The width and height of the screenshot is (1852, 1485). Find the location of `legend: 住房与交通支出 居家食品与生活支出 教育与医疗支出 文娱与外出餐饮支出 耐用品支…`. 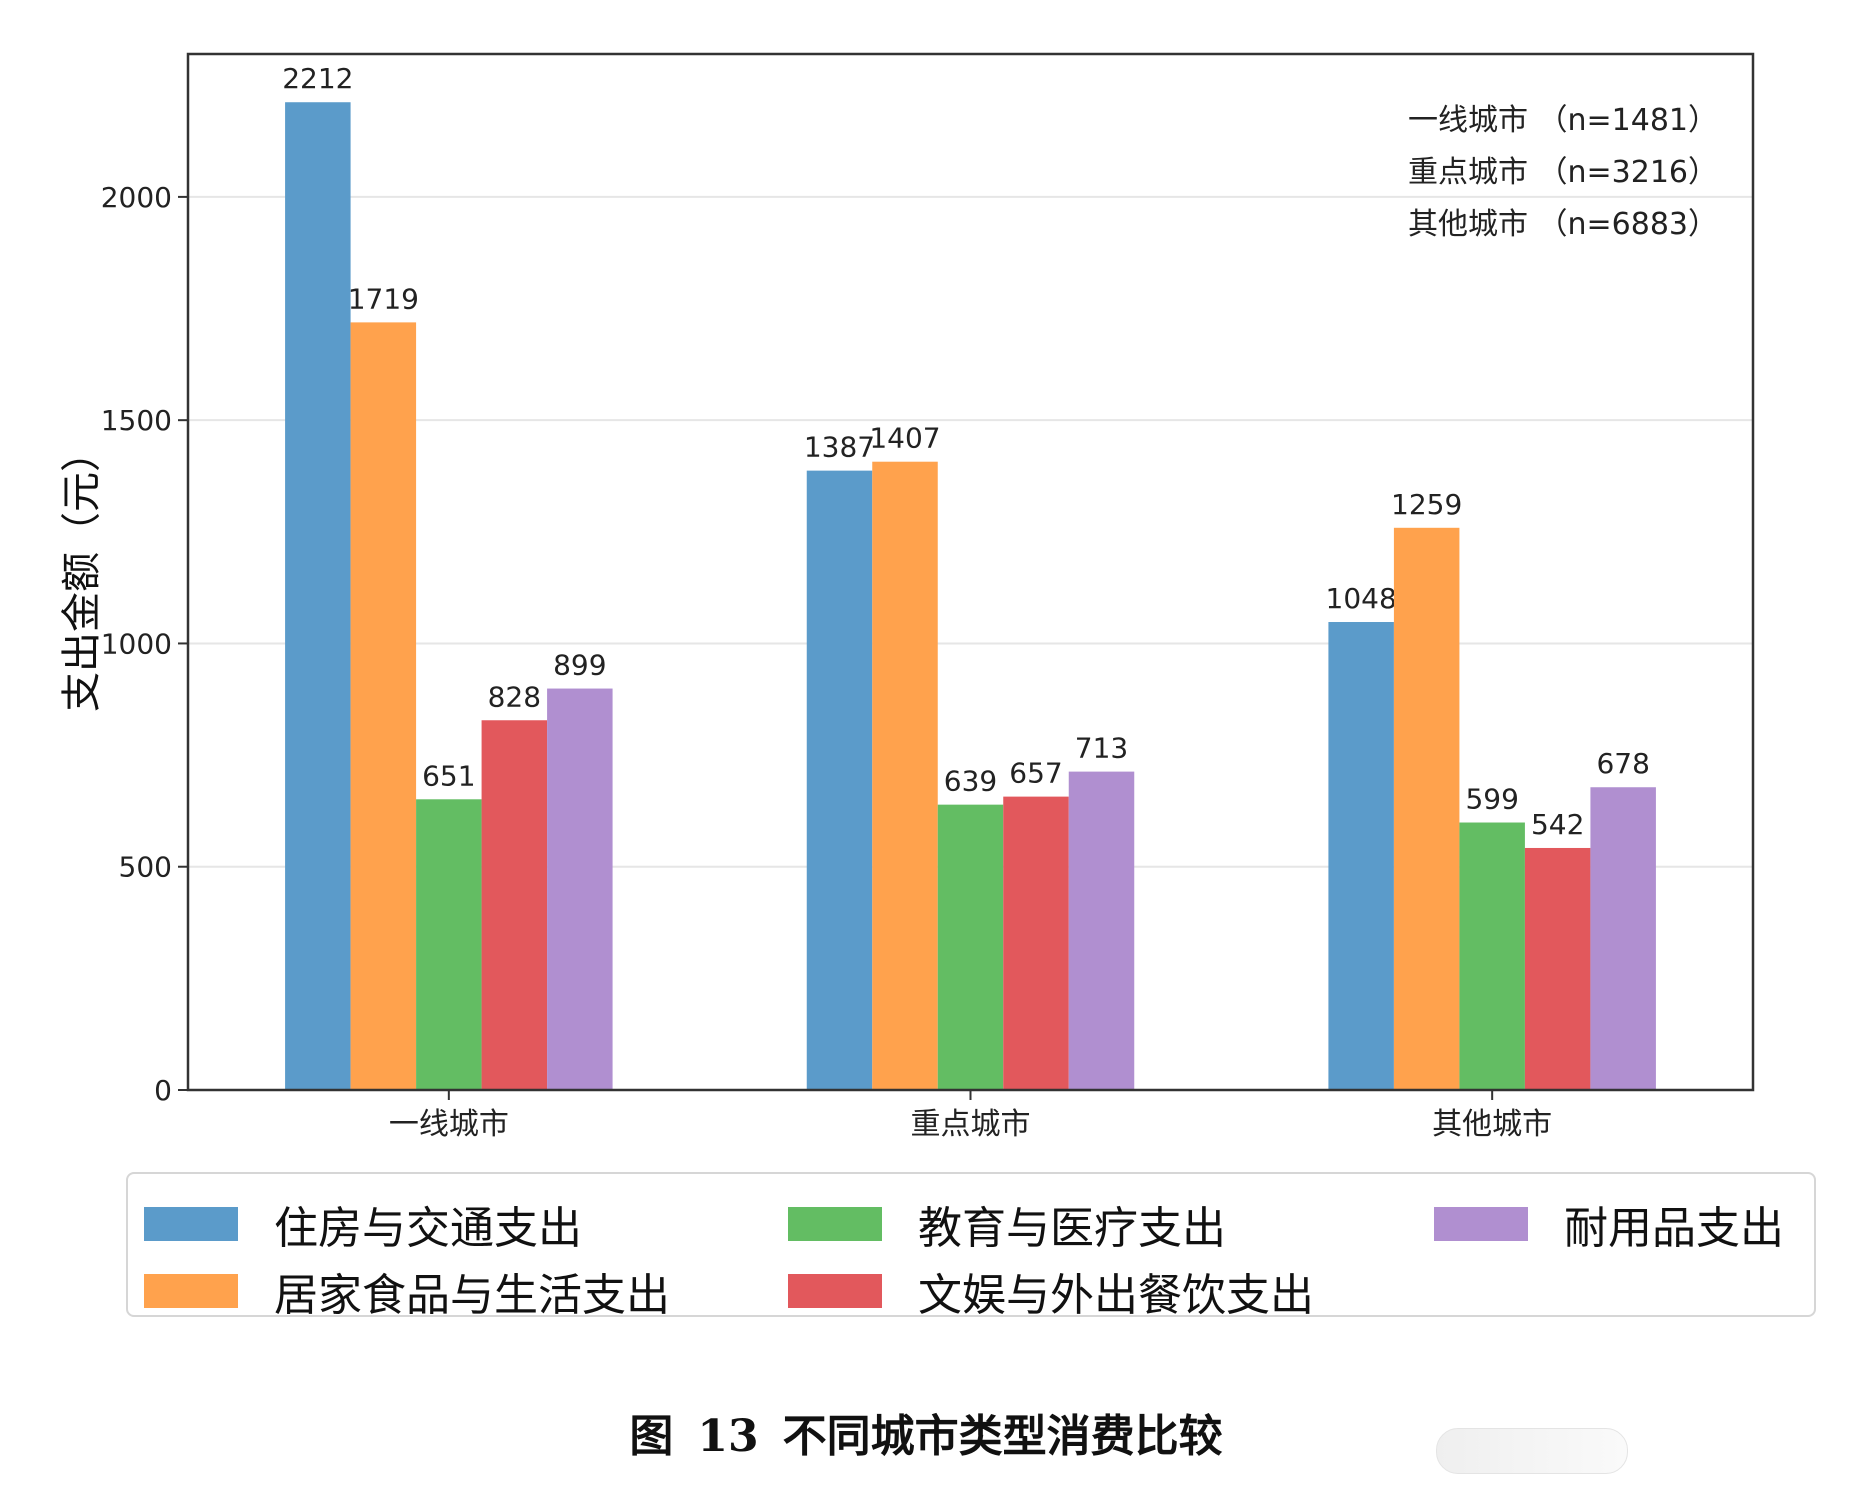

legend: 住房与交通支出 居家食品与生活支出 教育与医疗支出 文娱与外出餐饮支出 耐用品支… is located at coordinates (971, 1246).